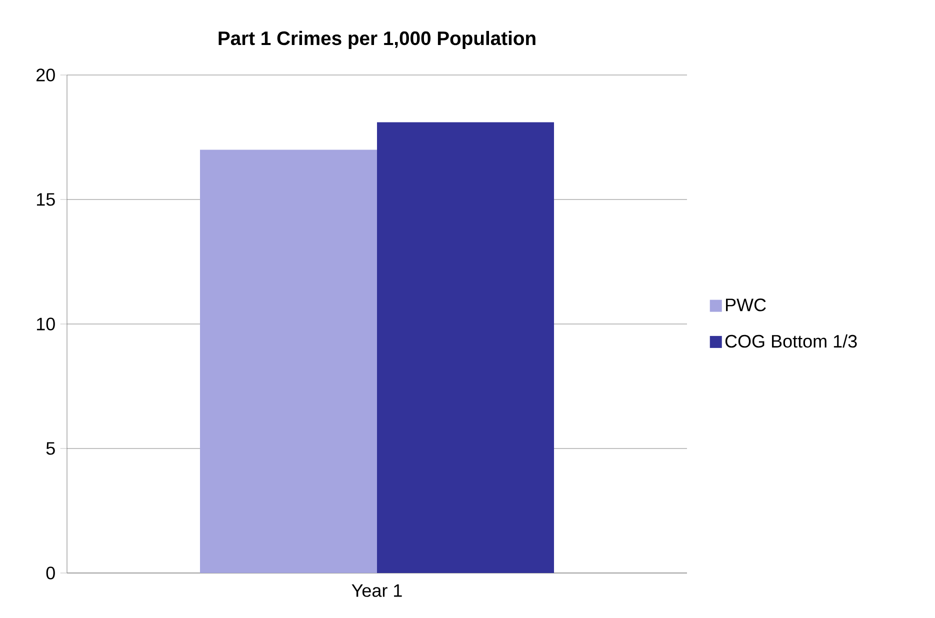 Image resolution: width=935 pixels, height=618 pixels. Describe the element at coordinates (45, 75) in the screenshot. I see `y-tick-label: 20` at that location.